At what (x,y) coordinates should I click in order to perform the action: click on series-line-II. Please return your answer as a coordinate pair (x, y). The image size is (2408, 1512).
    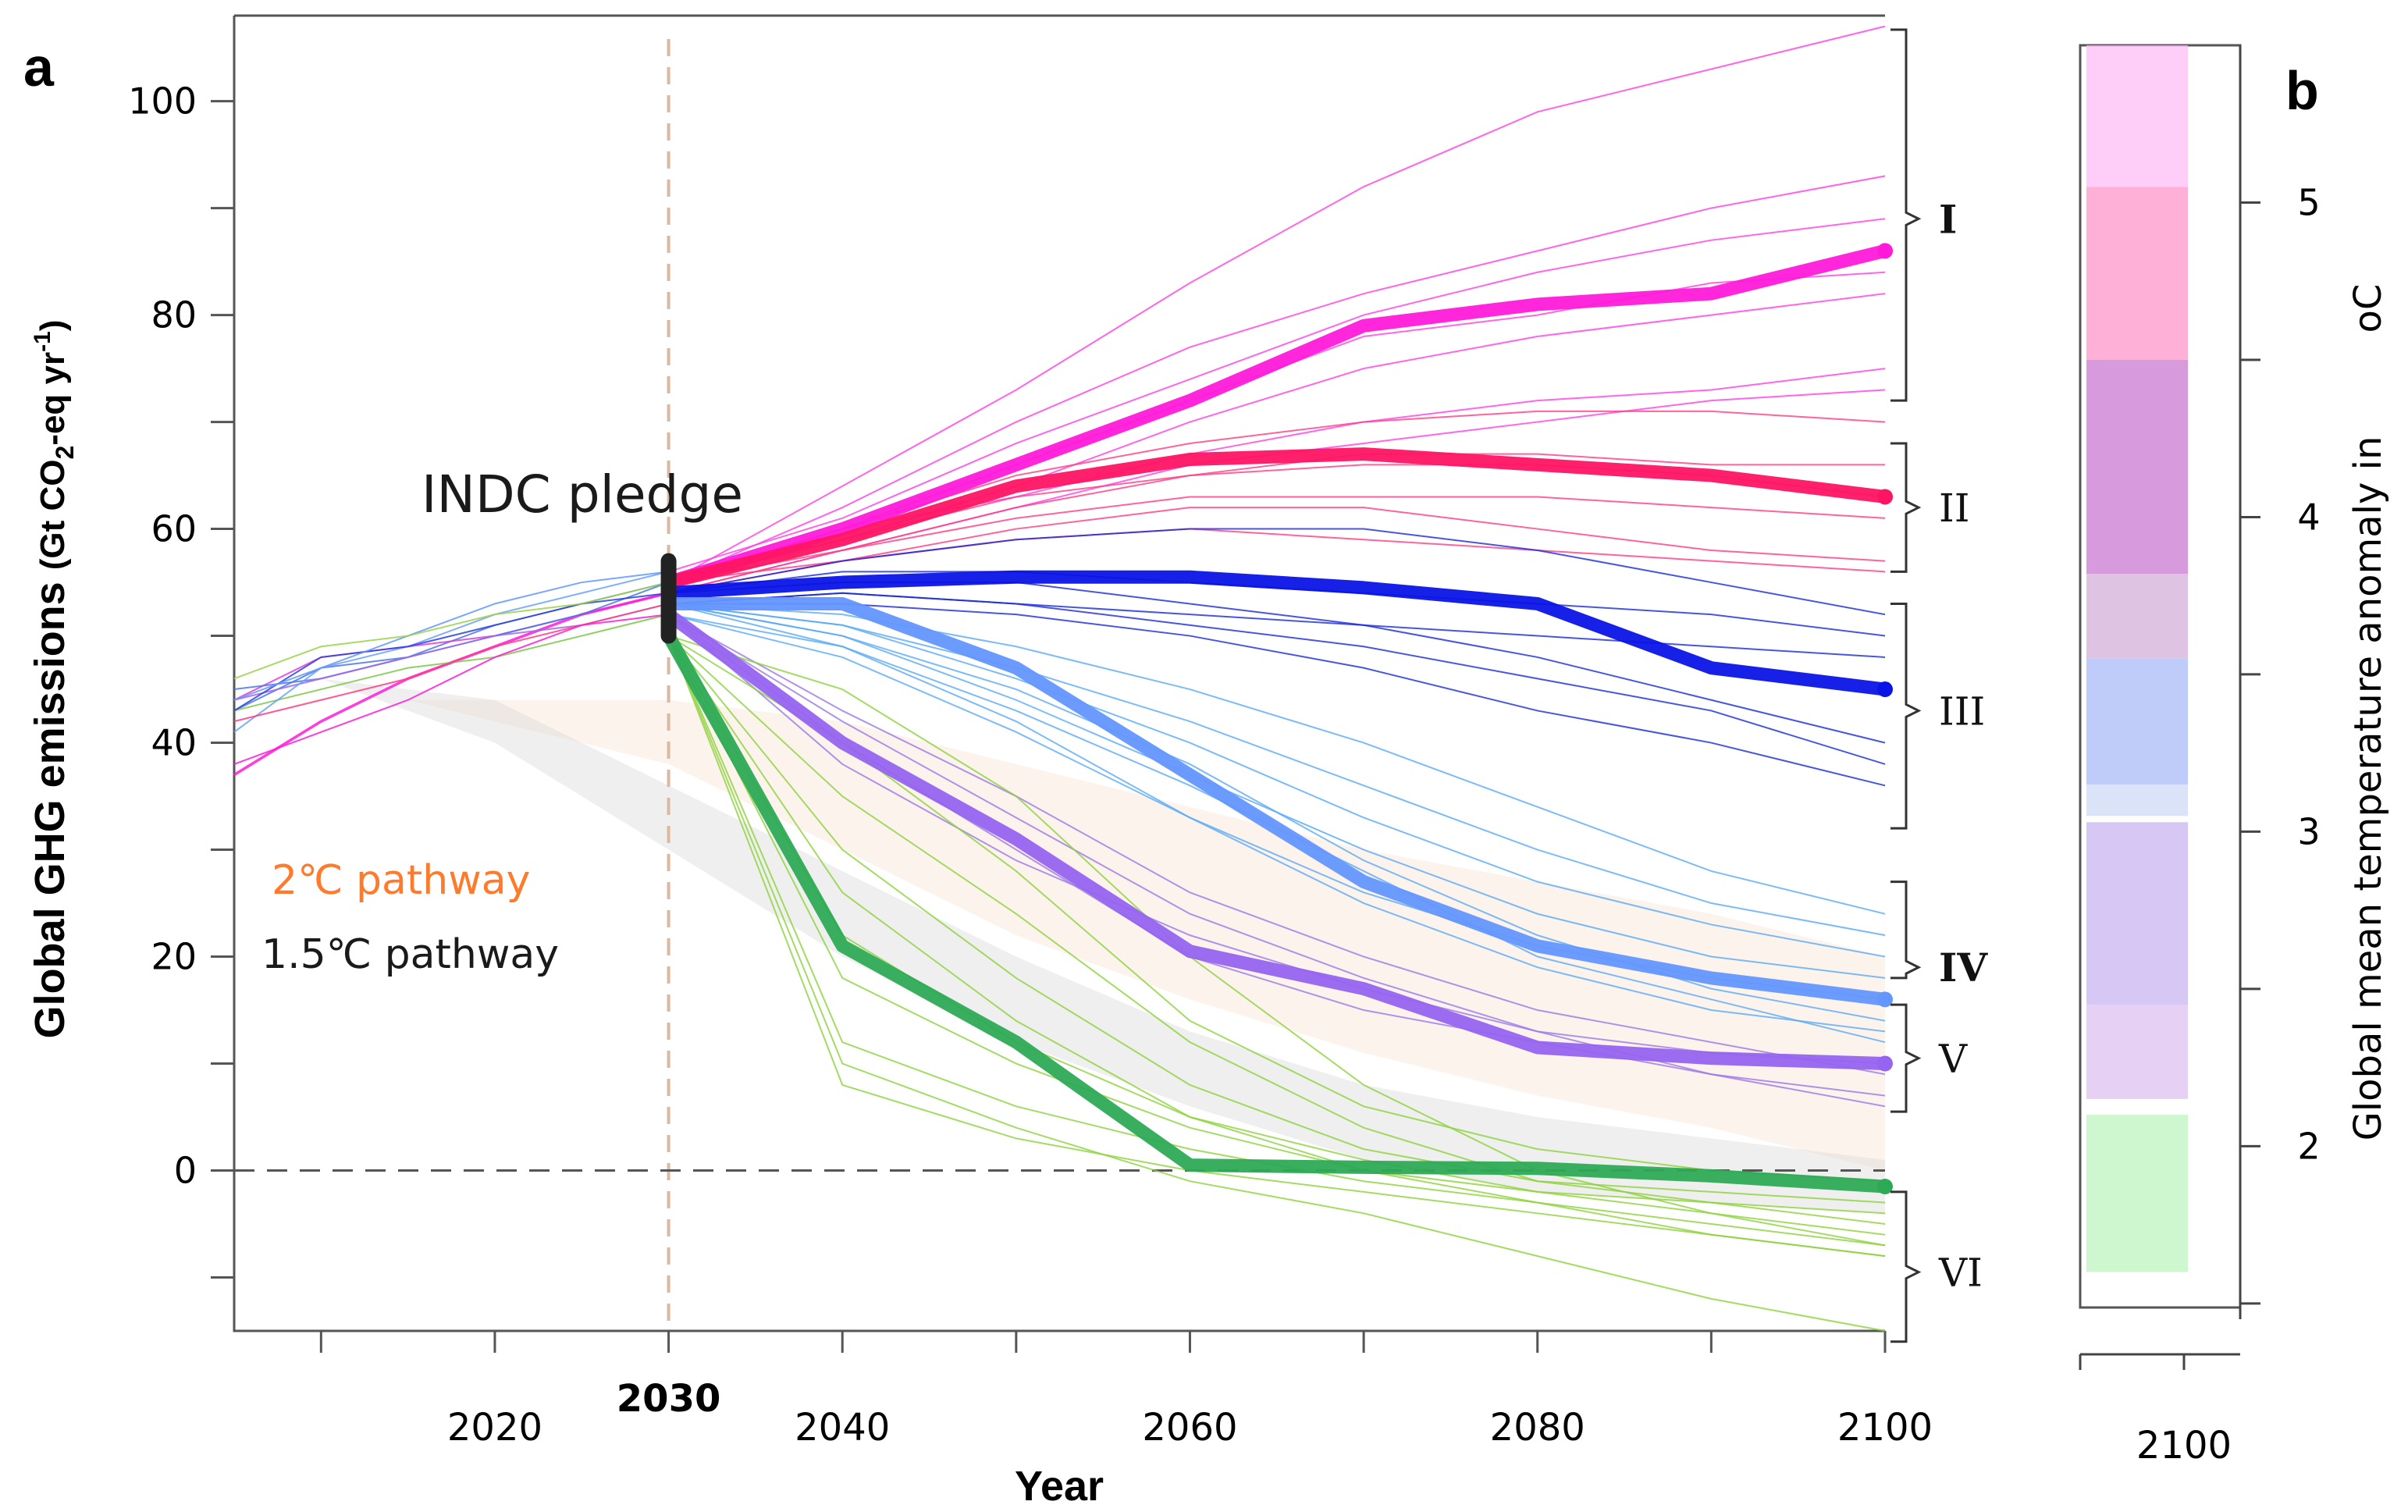
    Looking at the image, I should click on (1277, 518).